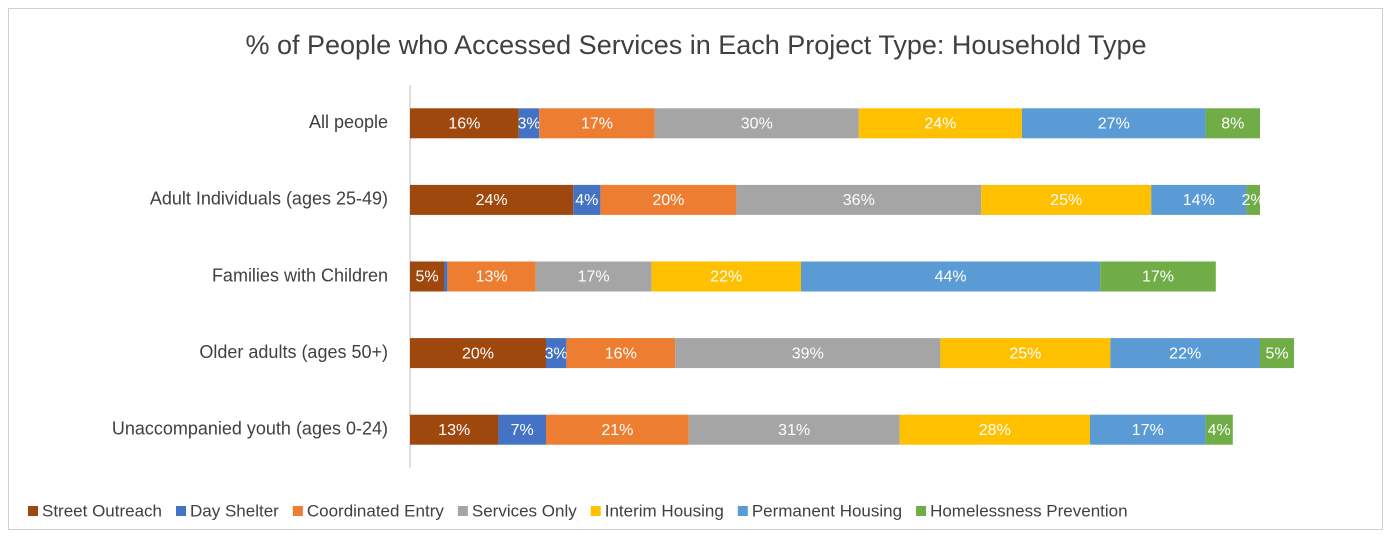 The width and height of the screenshot is (1391, 536). I want to click on y-tick-label: Older adults (ages 50+), so click(293, 352).